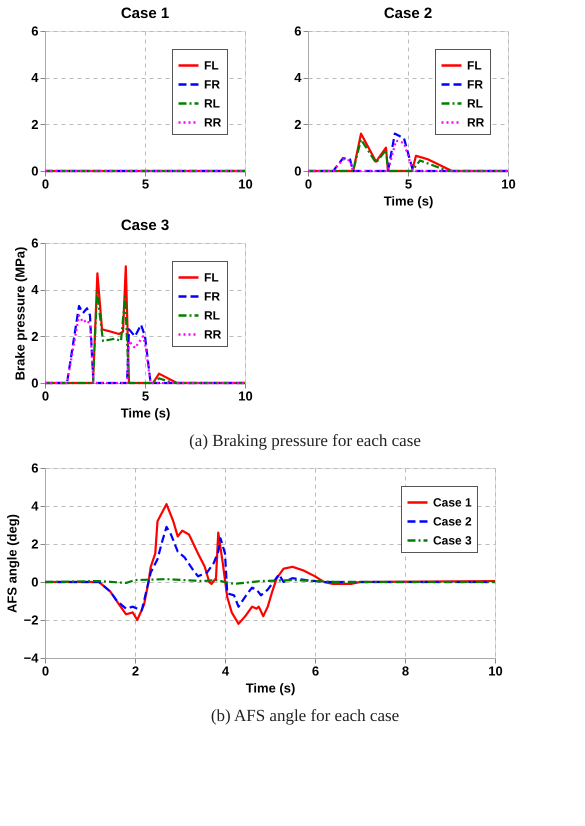 The width and height of the screenshot is (585, 826). I want to click on legend-label: Case 2, so click(452, 521).